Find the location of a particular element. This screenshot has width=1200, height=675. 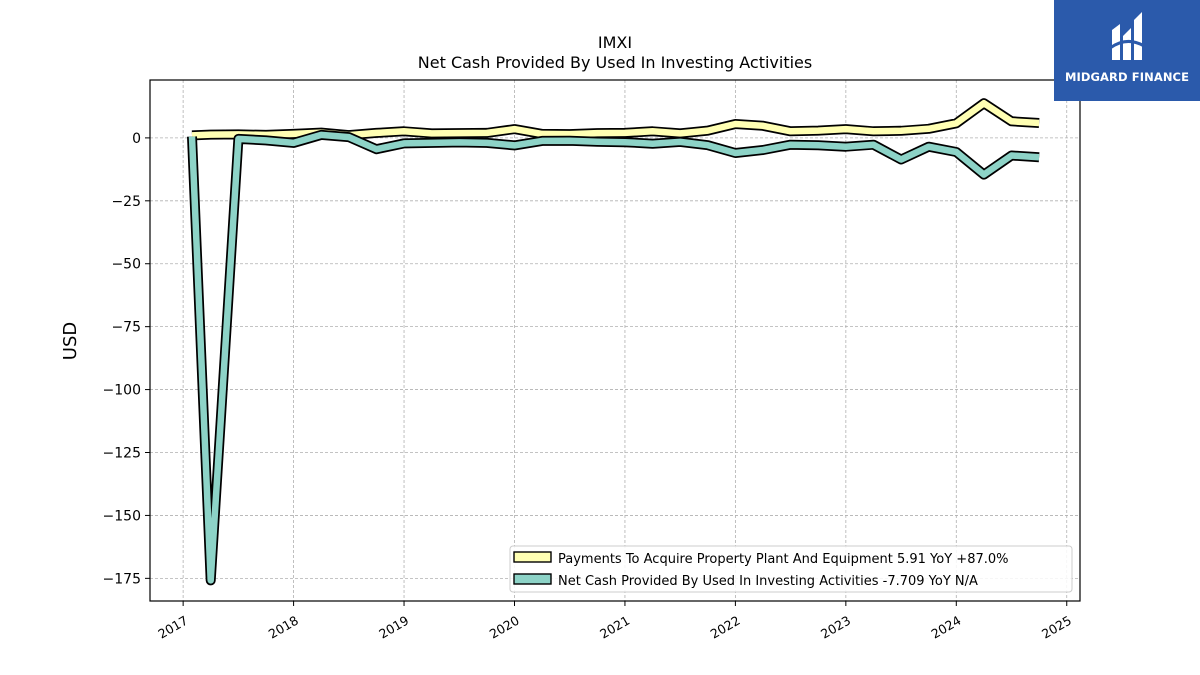

y-tick-label: −125 is located at coordinates (122, 454).